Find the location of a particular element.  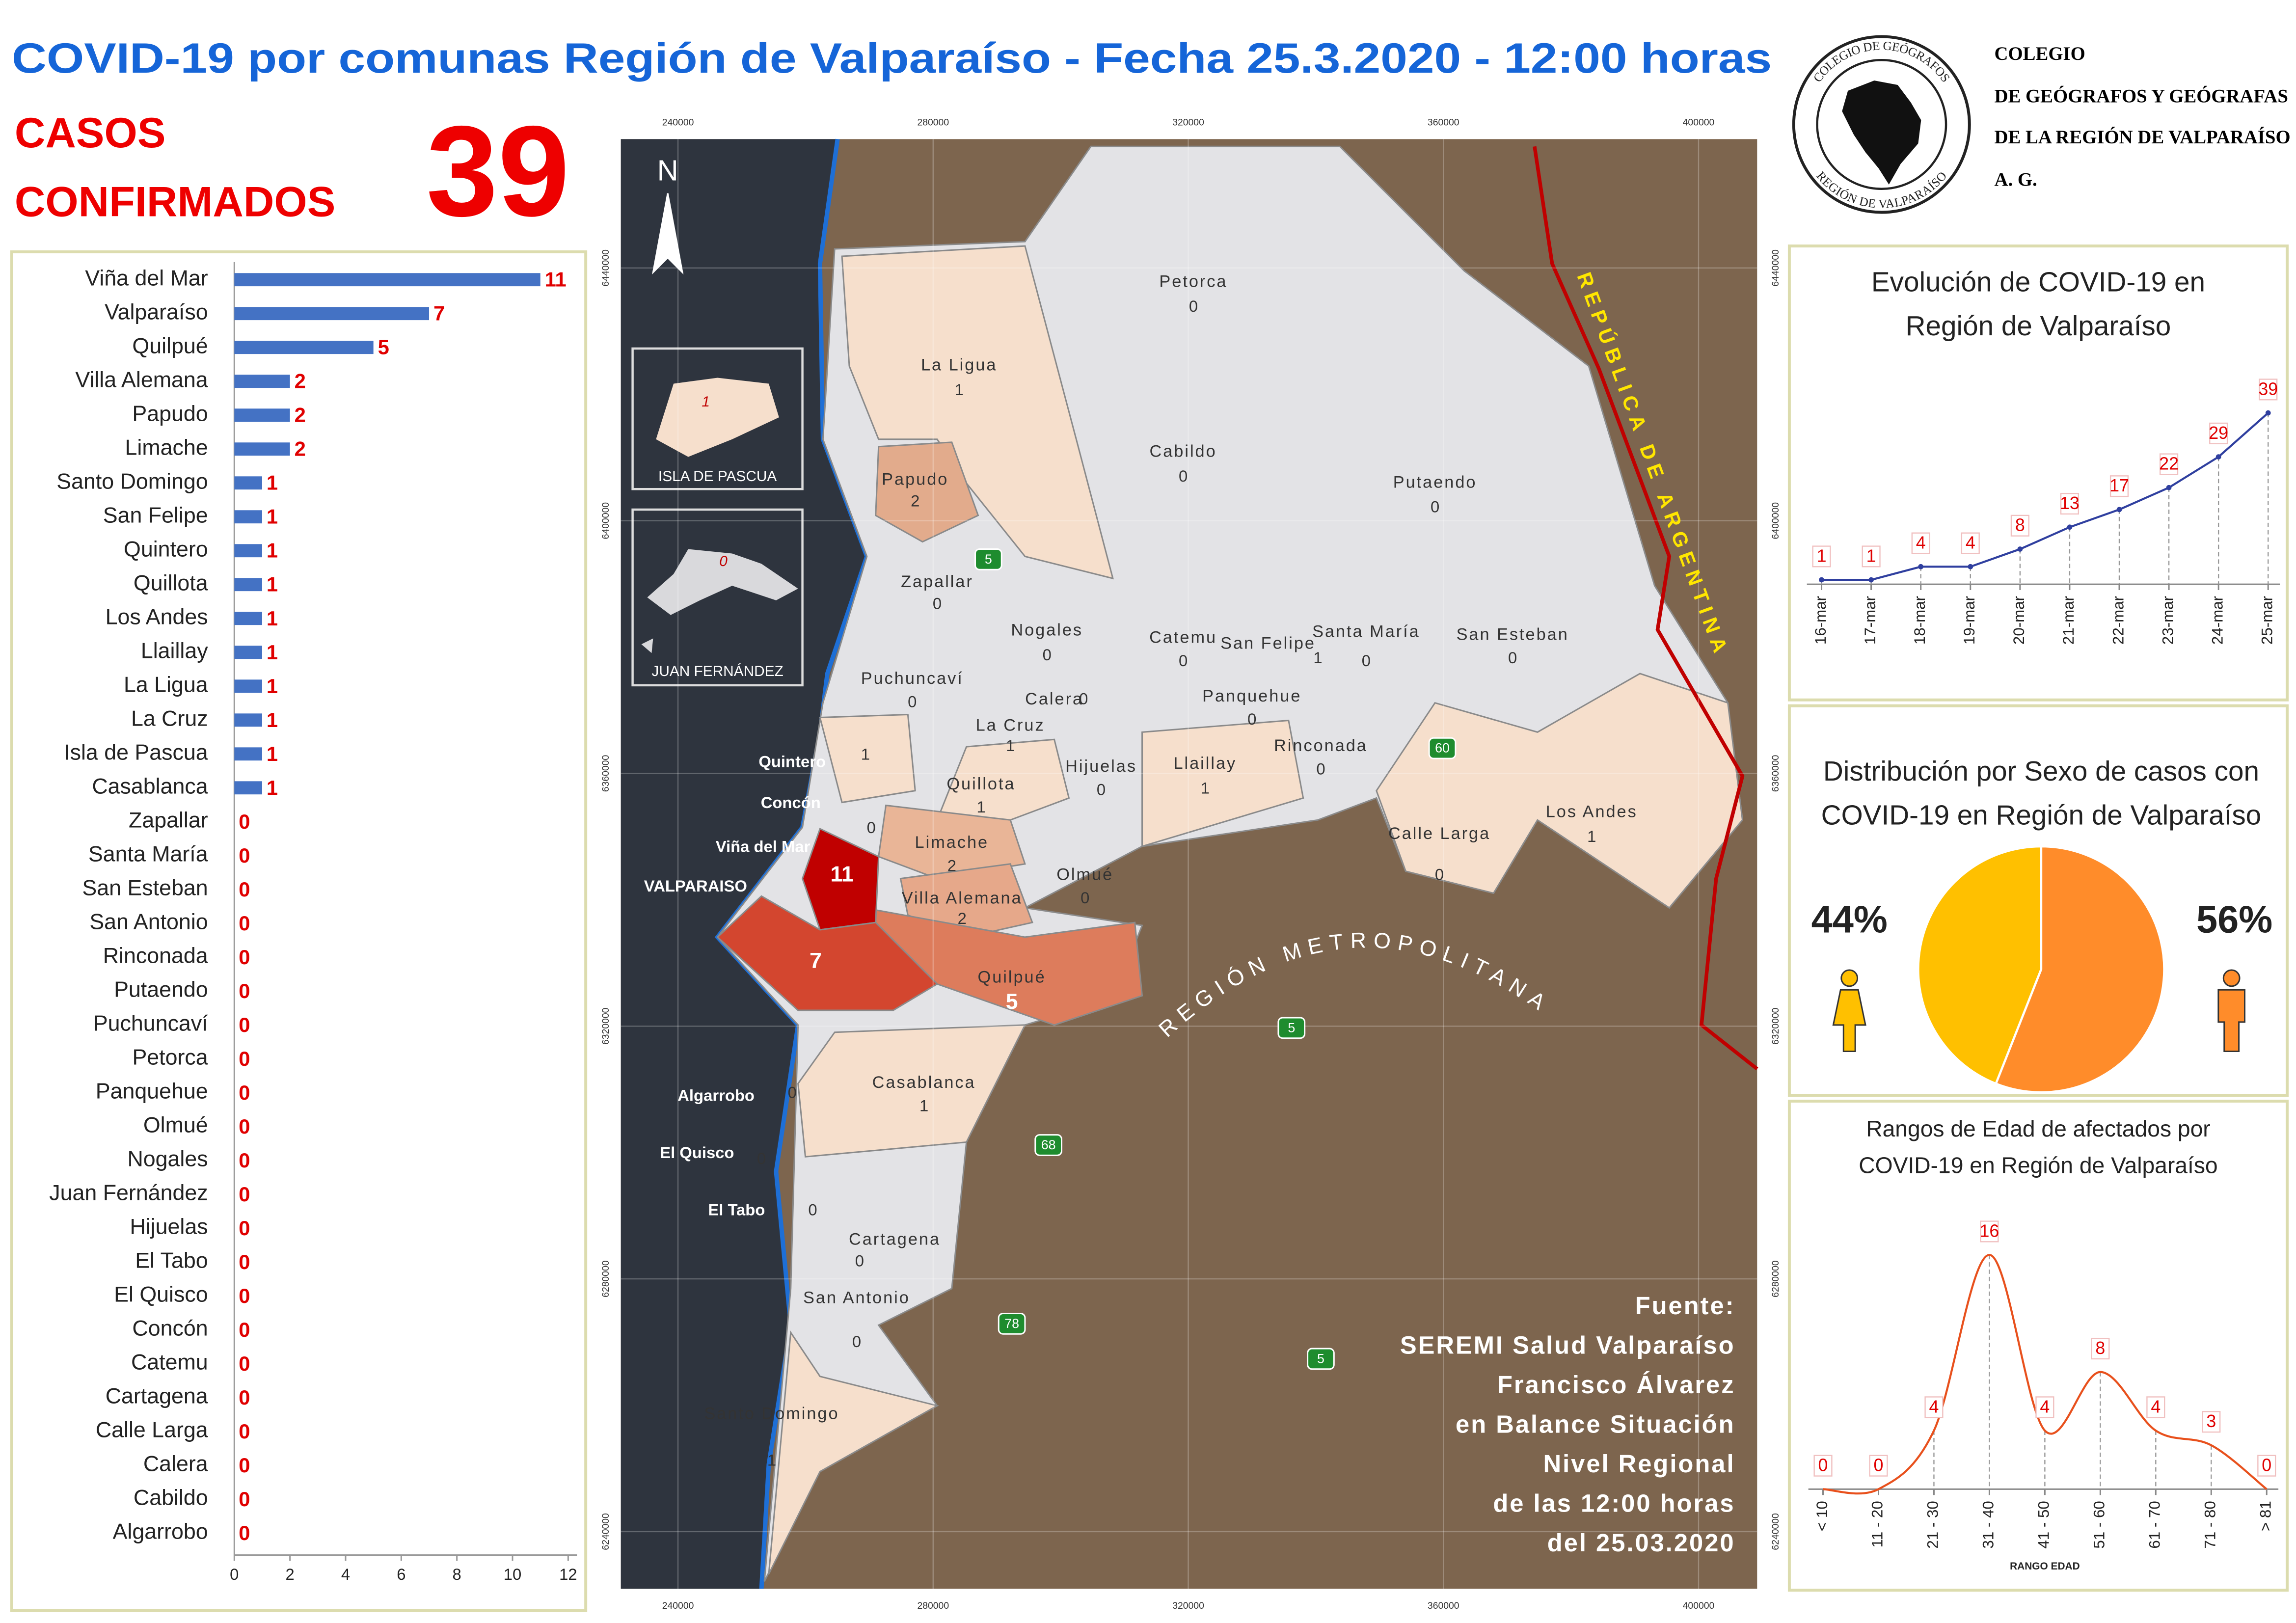

comuna-label: Los Andes is located at coordinates (1592, 811).